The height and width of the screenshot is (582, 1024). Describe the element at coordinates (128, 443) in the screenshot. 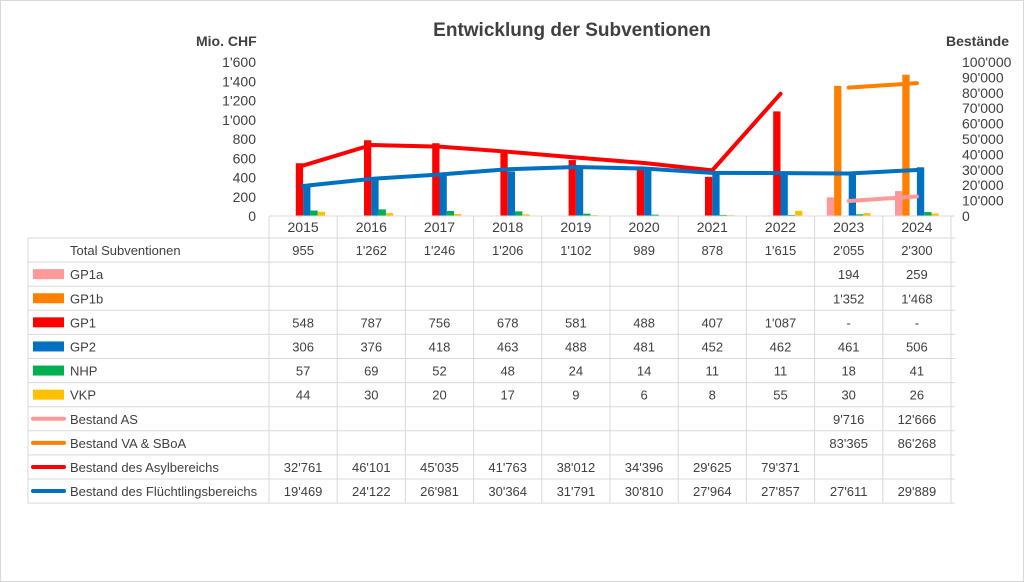

I see `row-label: Bestand VA & SBoA` at that location.